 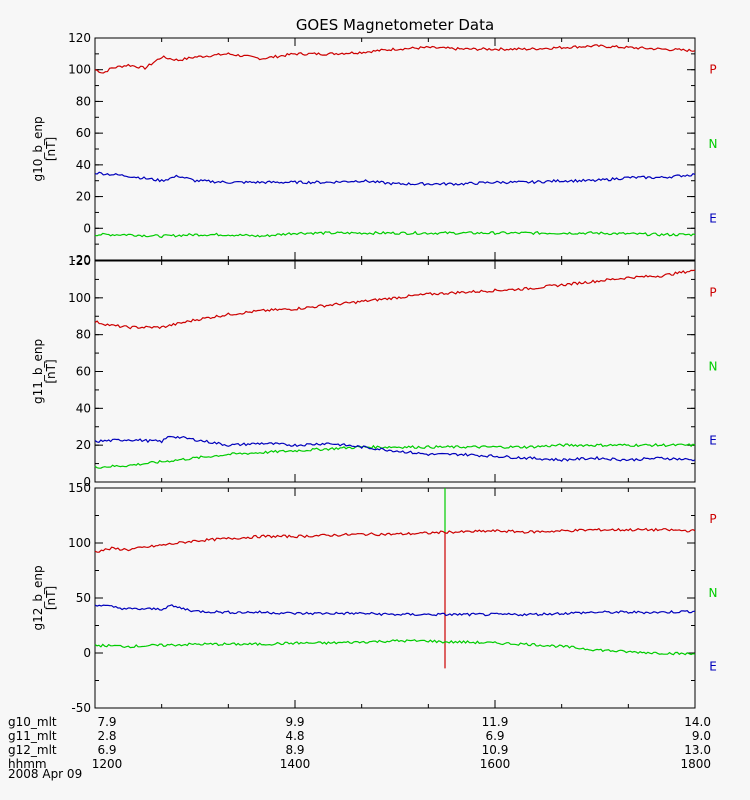 What do you see at coordinates (395, 59) in the screenshot?
I see `series-line-g10-P` at bounding box center [395, 59].